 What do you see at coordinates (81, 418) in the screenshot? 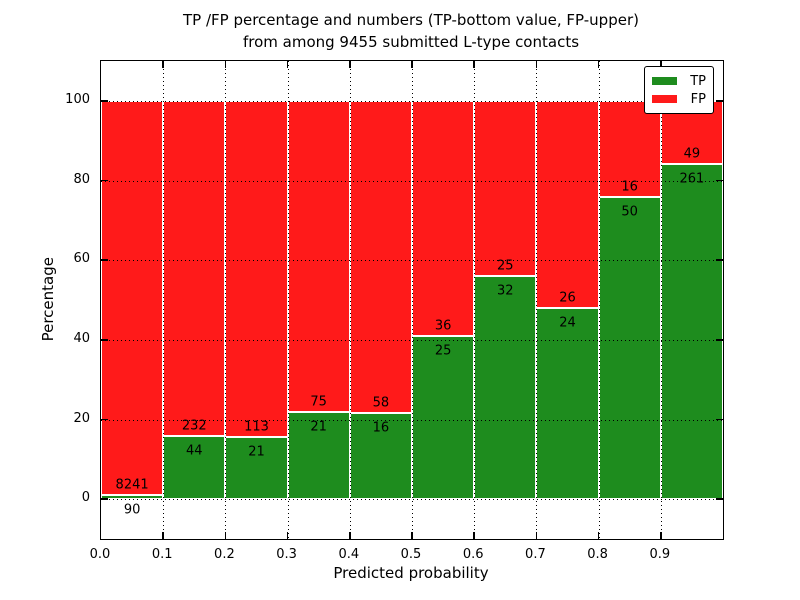
I see `y-tick-label: 20` at bounding box center [81, 418].